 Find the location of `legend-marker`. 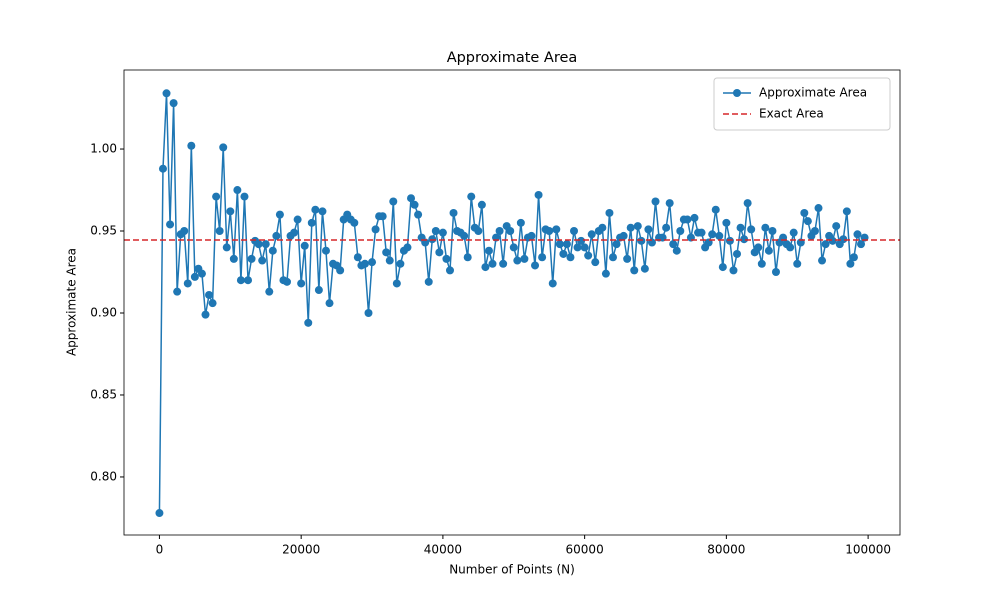

legend-marker is located at coordinates (737, 93).